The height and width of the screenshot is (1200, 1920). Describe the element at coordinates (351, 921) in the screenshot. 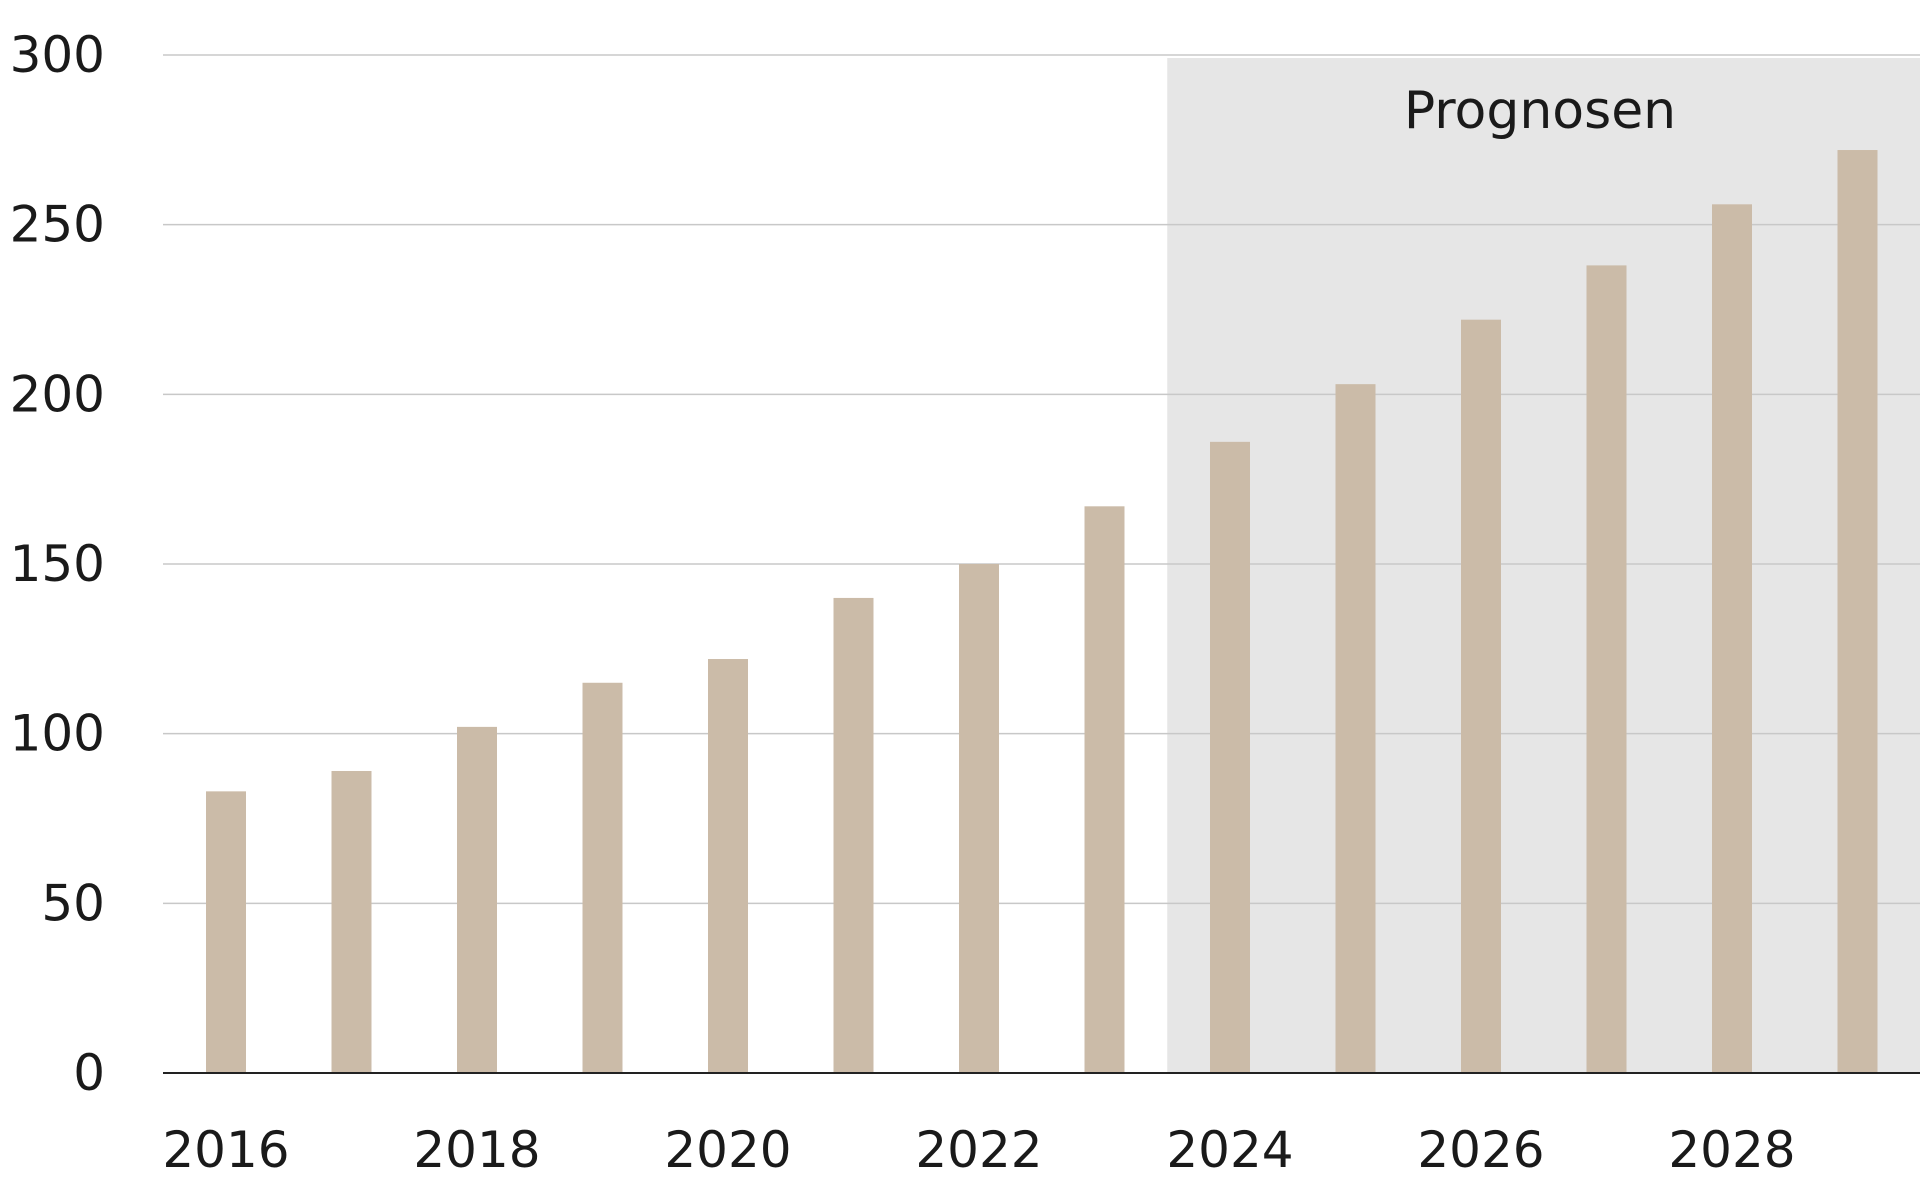

I see `bar-2017` at that location.